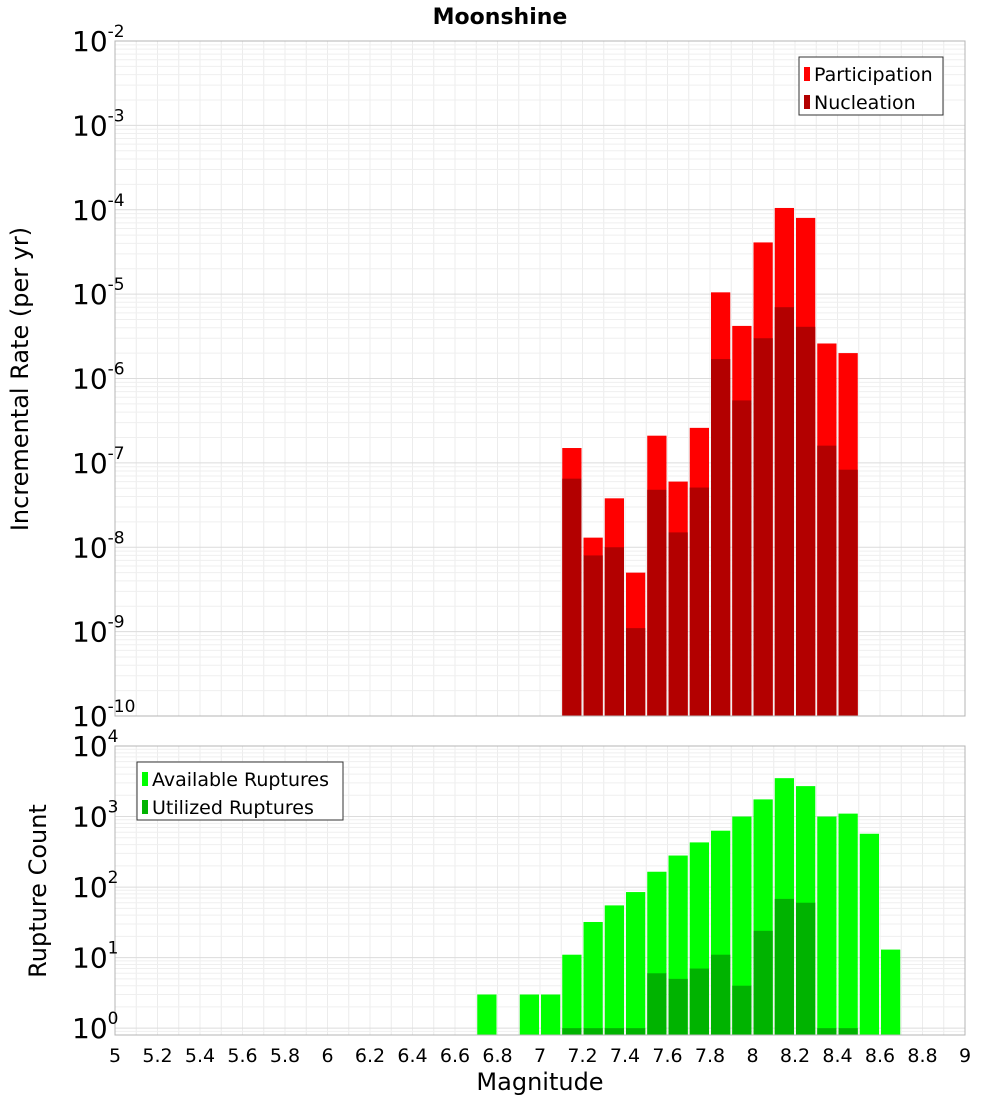 The height and width of the screenshot is (1100, 1000). I want to click on y-tick-label: 10⁻⁹, so click(98, 631).